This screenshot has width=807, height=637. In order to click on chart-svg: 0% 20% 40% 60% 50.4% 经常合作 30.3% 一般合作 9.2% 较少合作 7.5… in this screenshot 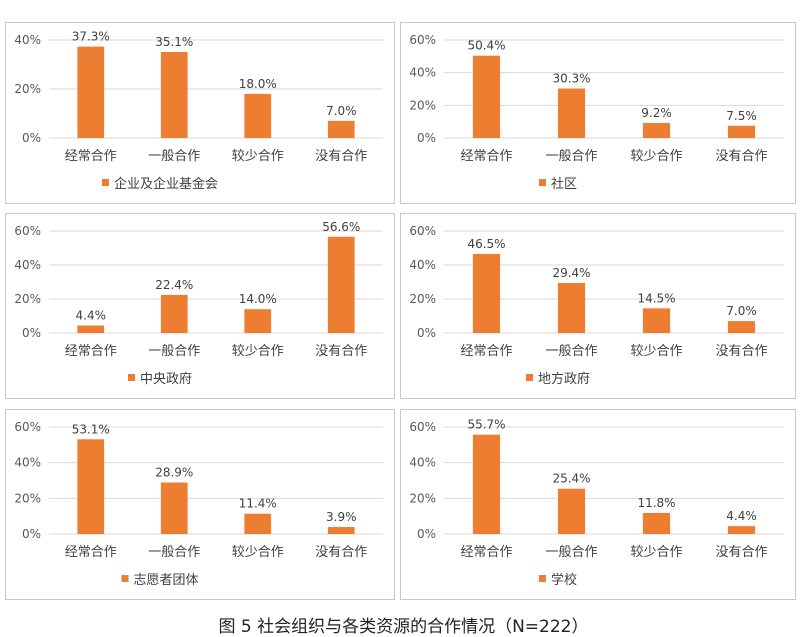, I will do `click(598, 113)`.